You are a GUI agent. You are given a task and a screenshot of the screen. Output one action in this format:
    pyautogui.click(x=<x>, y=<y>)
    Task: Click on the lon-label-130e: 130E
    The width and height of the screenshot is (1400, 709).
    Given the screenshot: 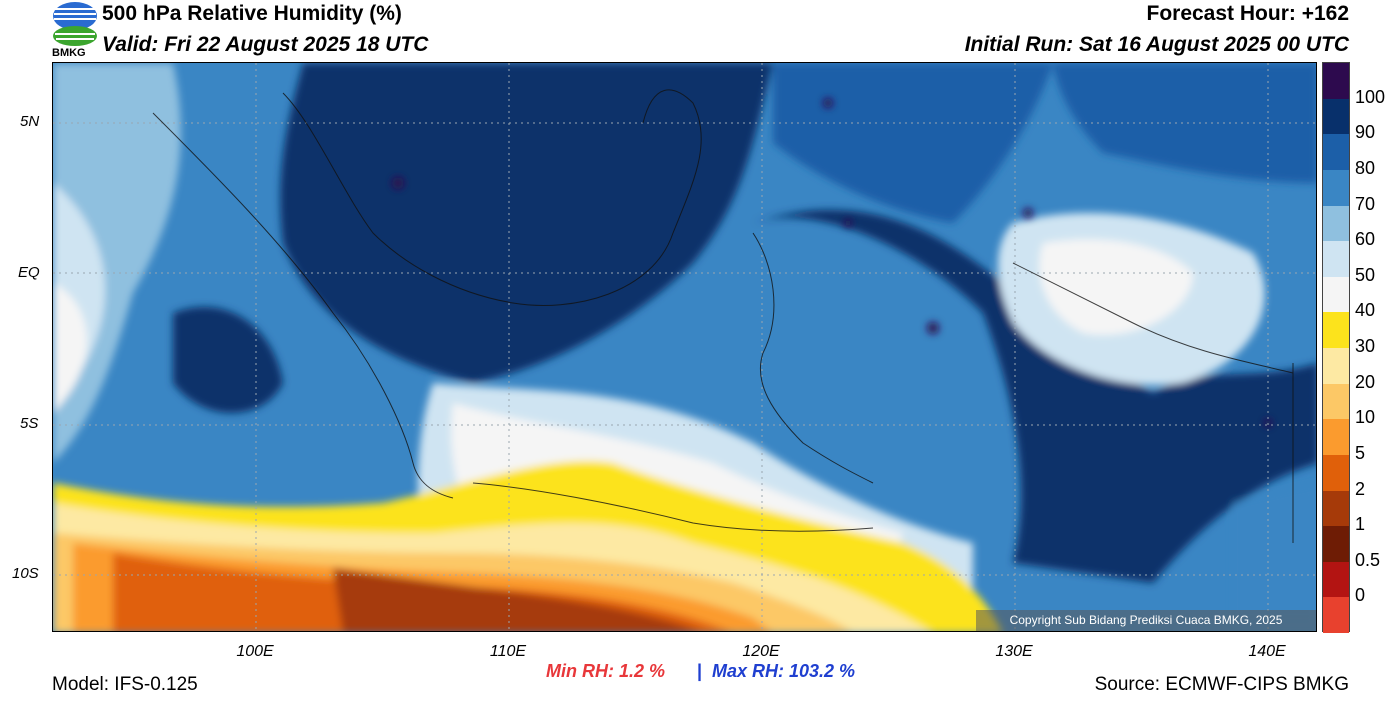 What is the action you would take?
    pyautogui.click(x=1014, y=651)
    